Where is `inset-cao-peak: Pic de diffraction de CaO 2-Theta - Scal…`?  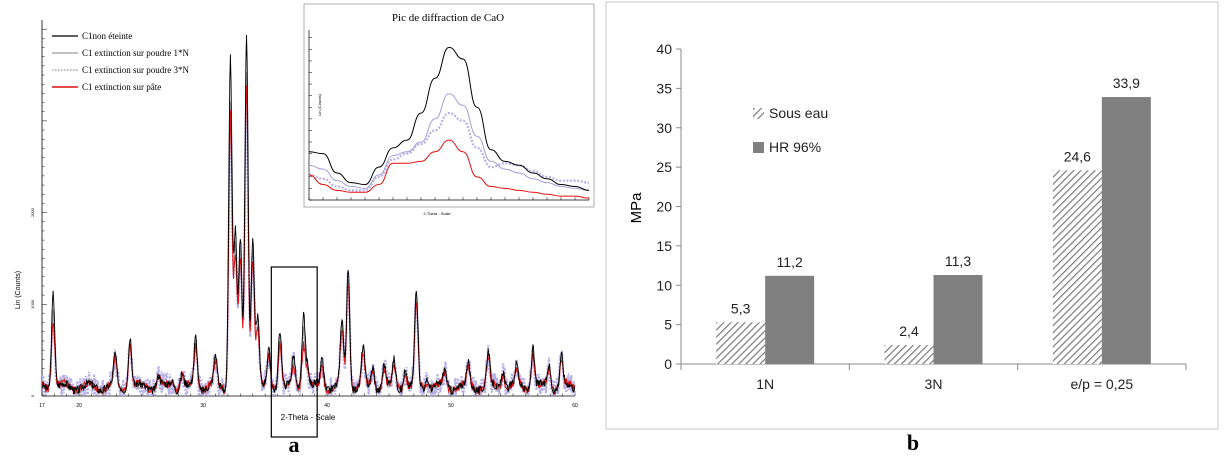
inset-cao-peak: Pic de diffraction de CaO 2-Theta - Scal… is located at coordinates (449, 109).